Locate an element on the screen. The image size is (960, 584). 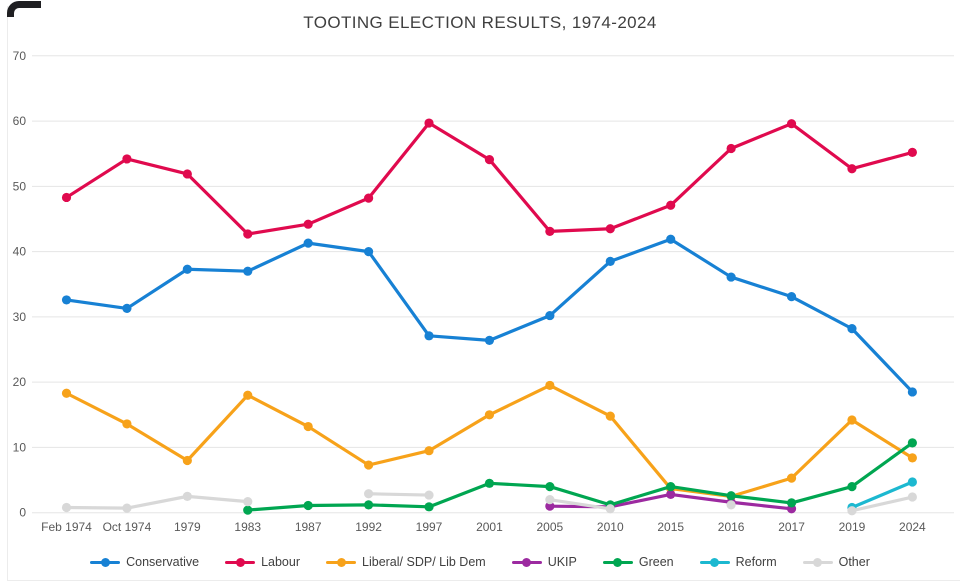
x-tick-label: 2005 is located at coordinates (550, 527).